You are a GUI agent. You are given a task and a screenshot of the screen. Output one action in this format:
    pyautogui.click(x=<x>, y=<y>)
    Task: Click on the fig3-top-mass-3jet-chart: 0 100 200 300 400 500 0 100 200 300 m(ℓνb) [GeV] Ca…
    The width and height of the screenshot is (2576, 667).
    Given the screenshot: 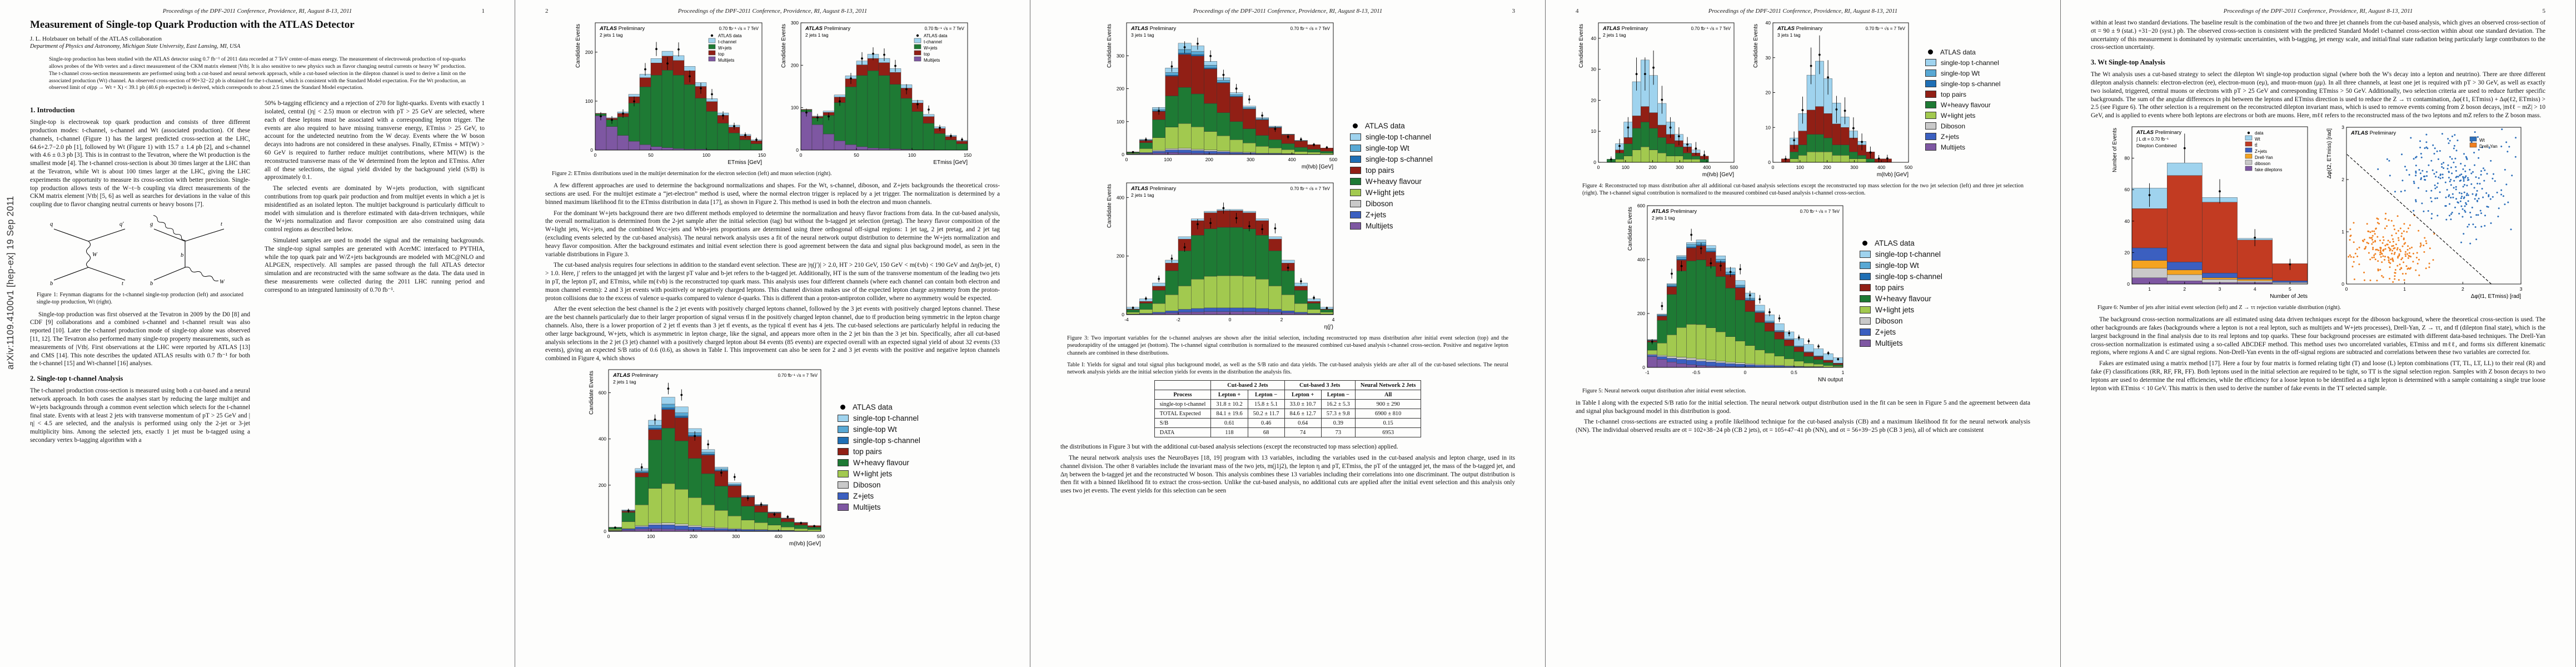 What is the action you would take?
    pyautogui.click(x=1221, y=95)
    